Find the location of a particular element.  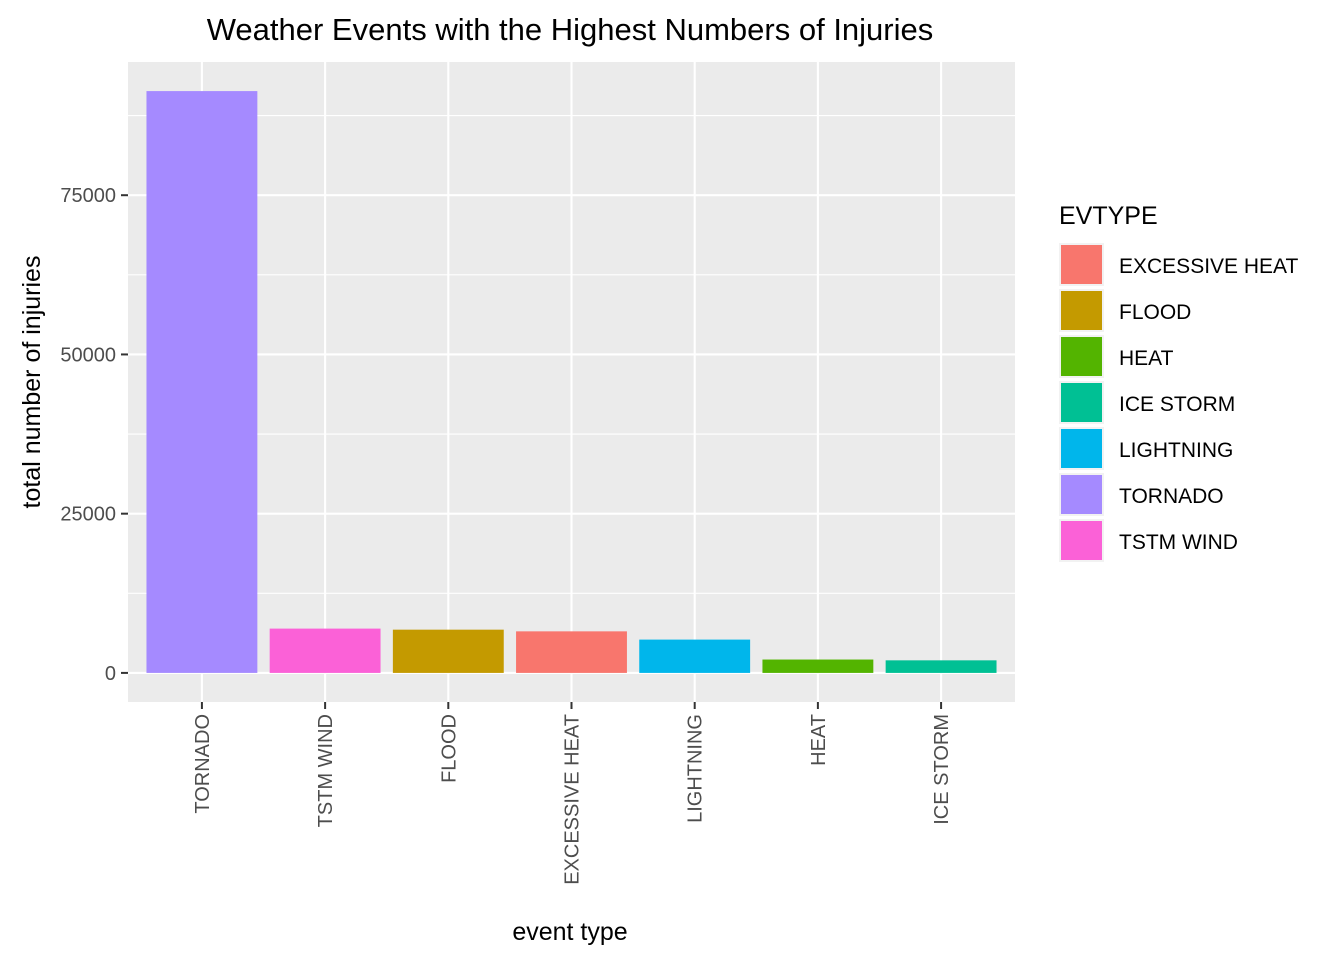

legend-label: ICE STORM is located at coordinates (1177, 404).